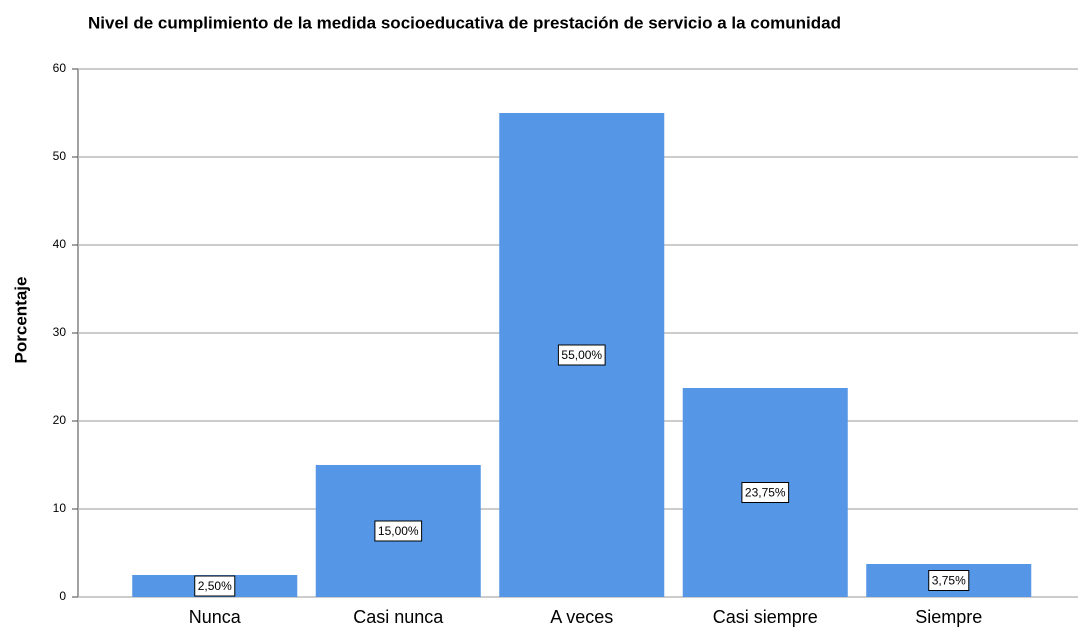  Describe the element at coordinates (60, 244) in the screenshot. I see `y-tick-label: 40` at that location.